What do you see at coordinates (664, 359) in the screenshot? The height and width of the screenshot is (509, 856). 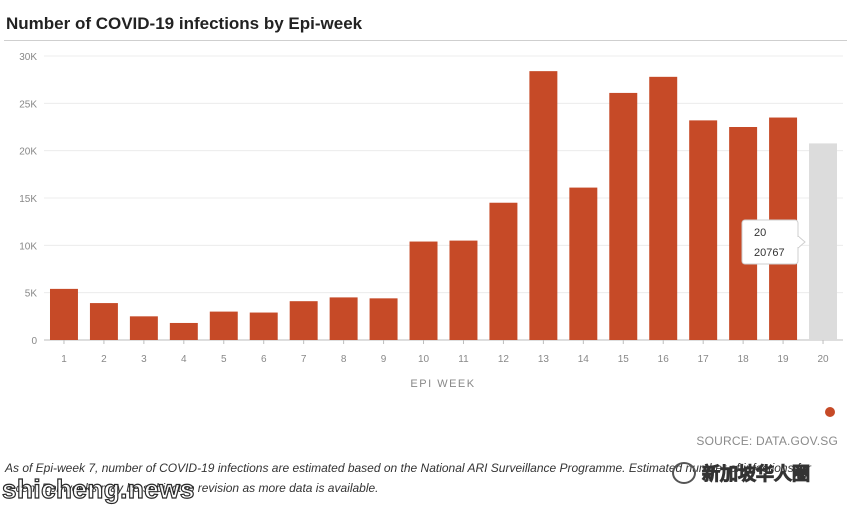 I see `x-tick-label: 16` at bounding box center [664, 359].